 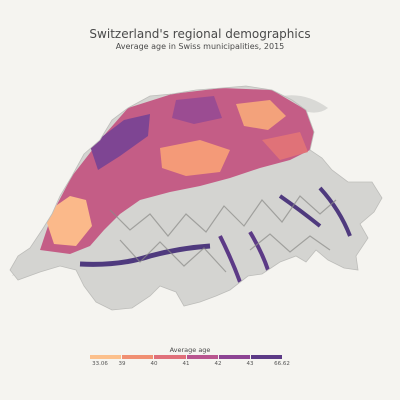 I want to click on map-title: Switzerland's regional demographics, so click(x=200, y=34).